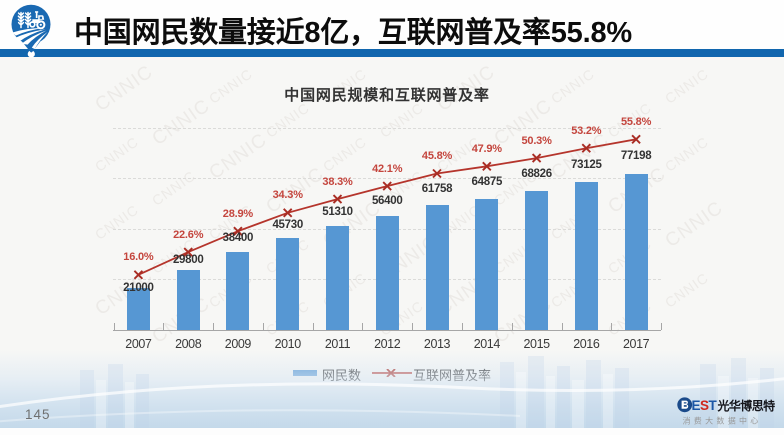 Image resolution: width=784 pixels, height=435 pixels. Describe the element at coordinates (722, 421) in the screenshot. I see `svg-text: 消费大数据中心` at that location.